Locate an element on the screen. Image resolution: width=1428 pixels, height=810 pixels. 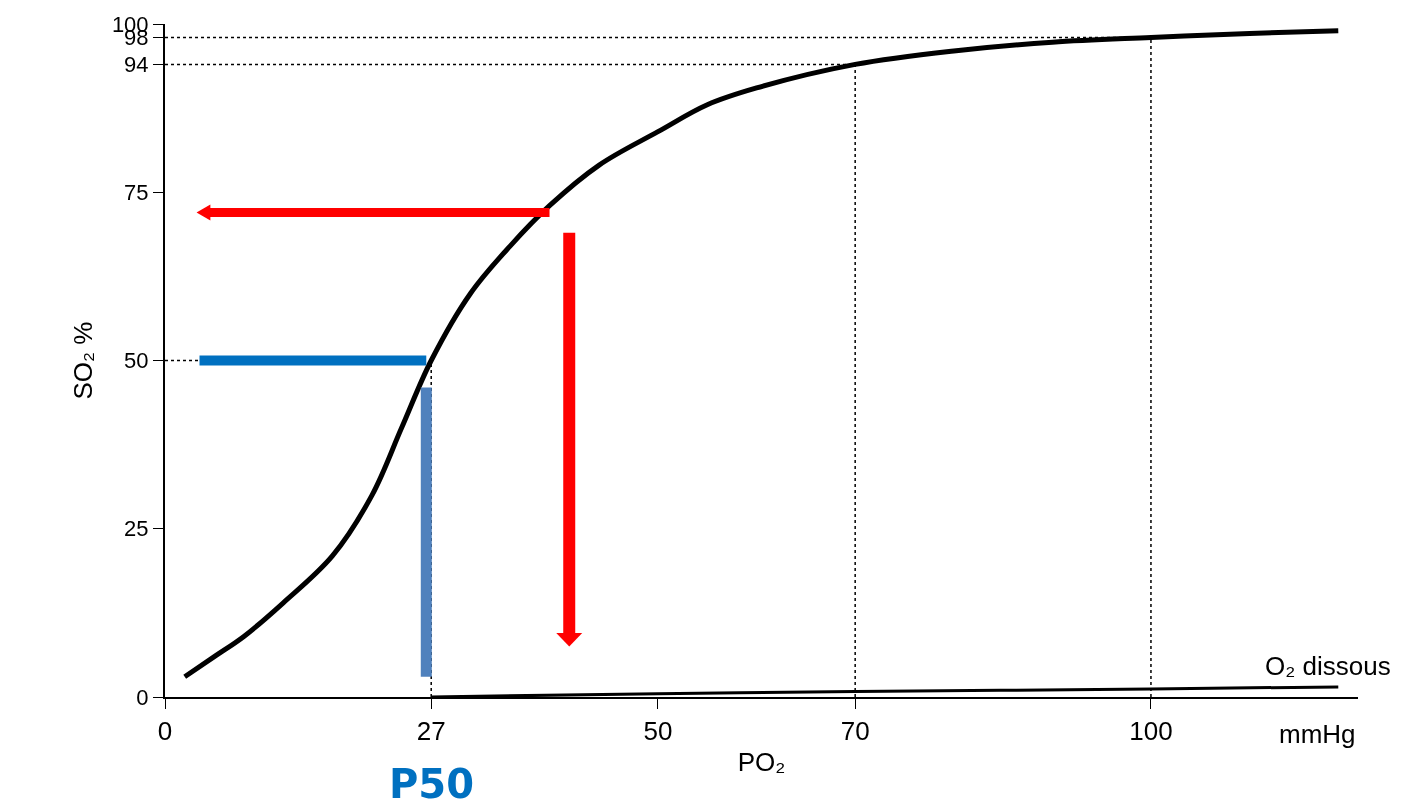
x-tick-label: 50 is located at coordinates (658, 731).